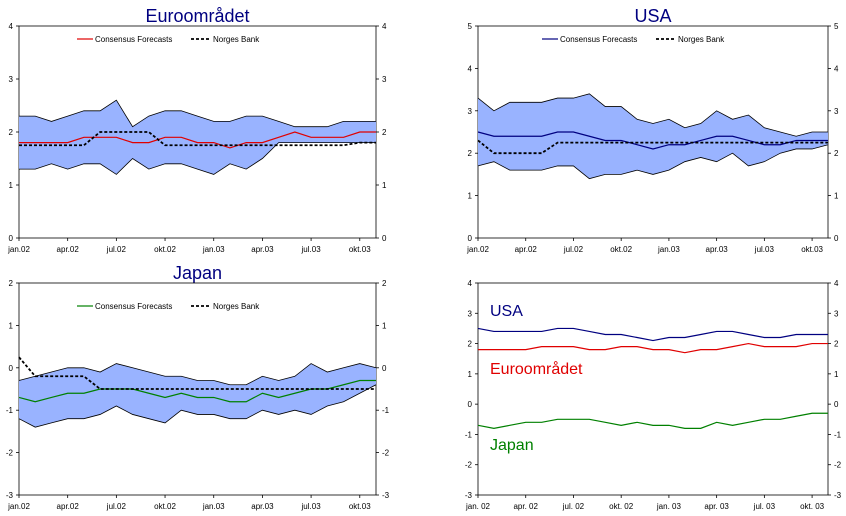 The image size is (846, 516). I want to click on x-tick-label: jan. 02, so click(478, 506).